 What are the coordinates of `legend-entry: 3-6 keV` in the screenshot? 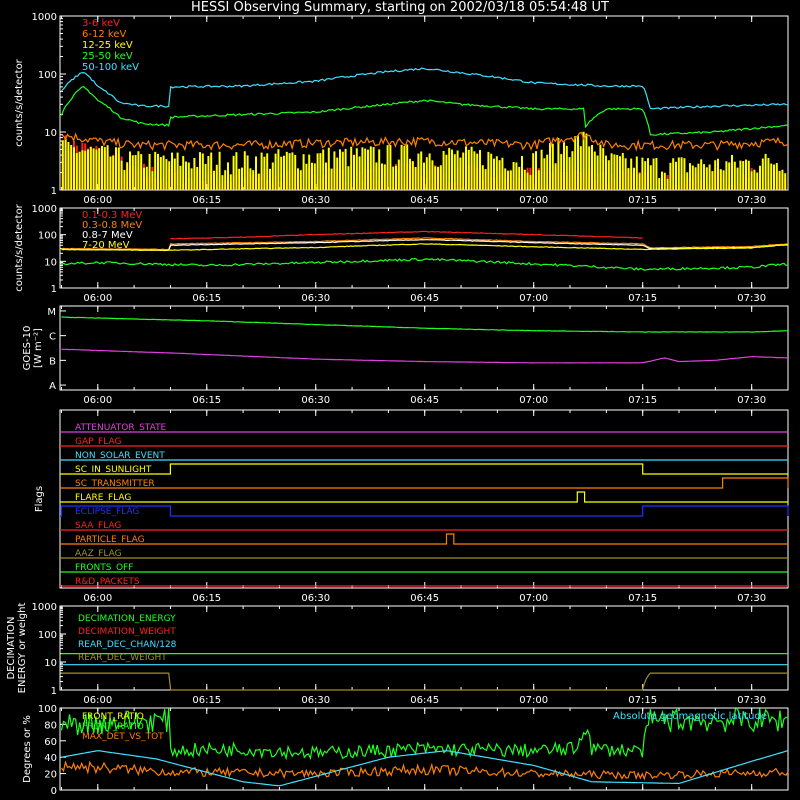 It's located at (101, 23).